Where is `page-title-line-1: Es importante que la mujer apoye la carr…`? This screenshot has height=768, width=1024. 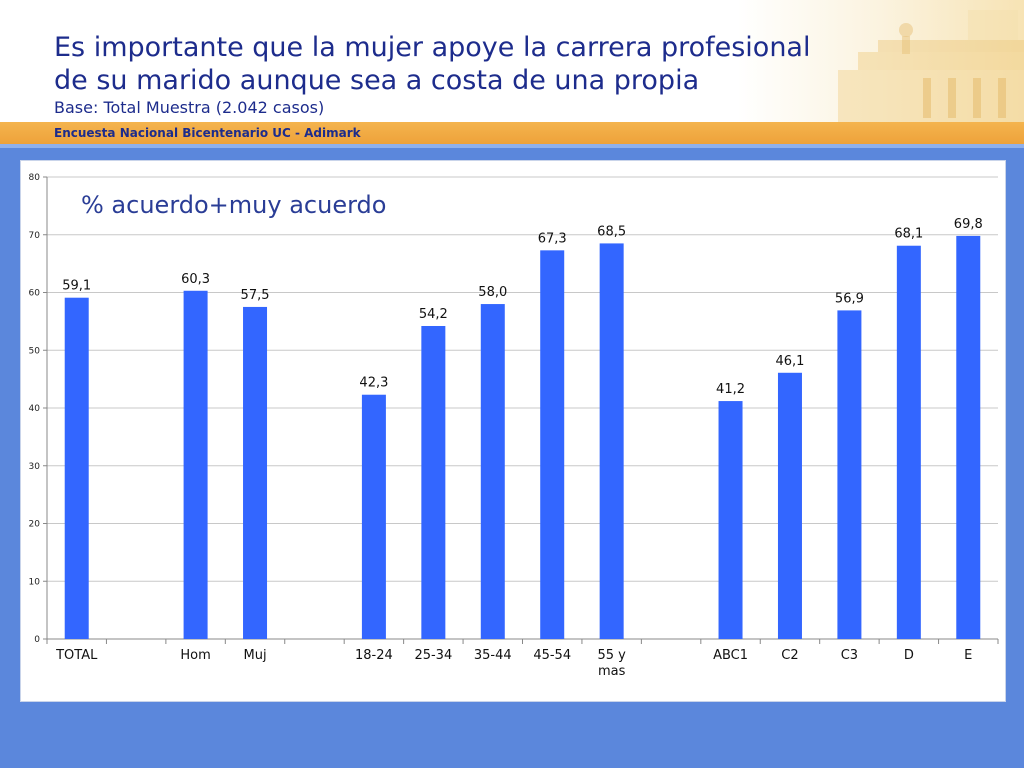
page-title-line-1: Es importante que la mujer apoye la carr… is located at coordinates (432, 47).